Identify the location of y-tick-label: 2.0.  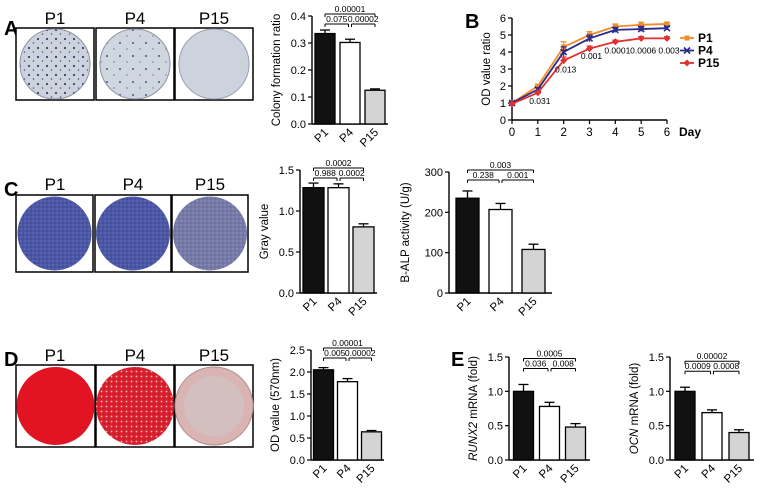
(297, 373).